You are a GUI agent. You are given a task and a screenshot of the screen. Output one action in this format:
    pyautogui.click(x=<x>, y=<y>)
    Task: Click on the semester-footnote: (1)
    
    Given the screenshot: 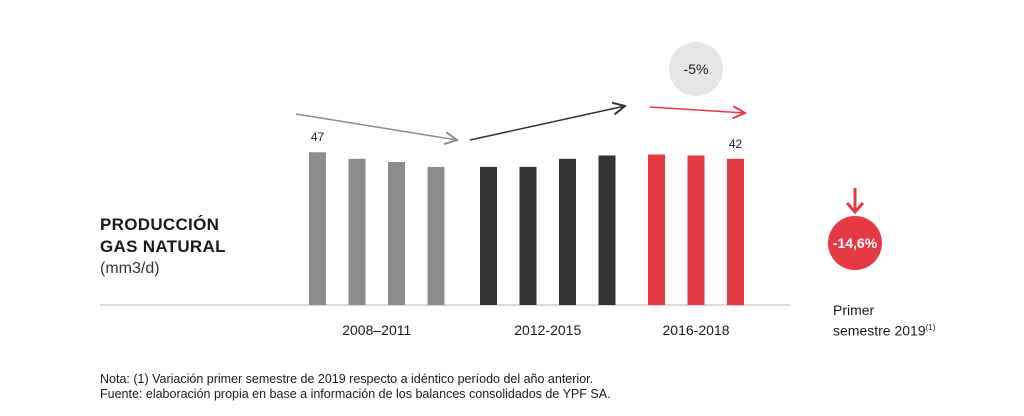 What is the action you would take?
    pyautogui.click(x=930, y=327)
    